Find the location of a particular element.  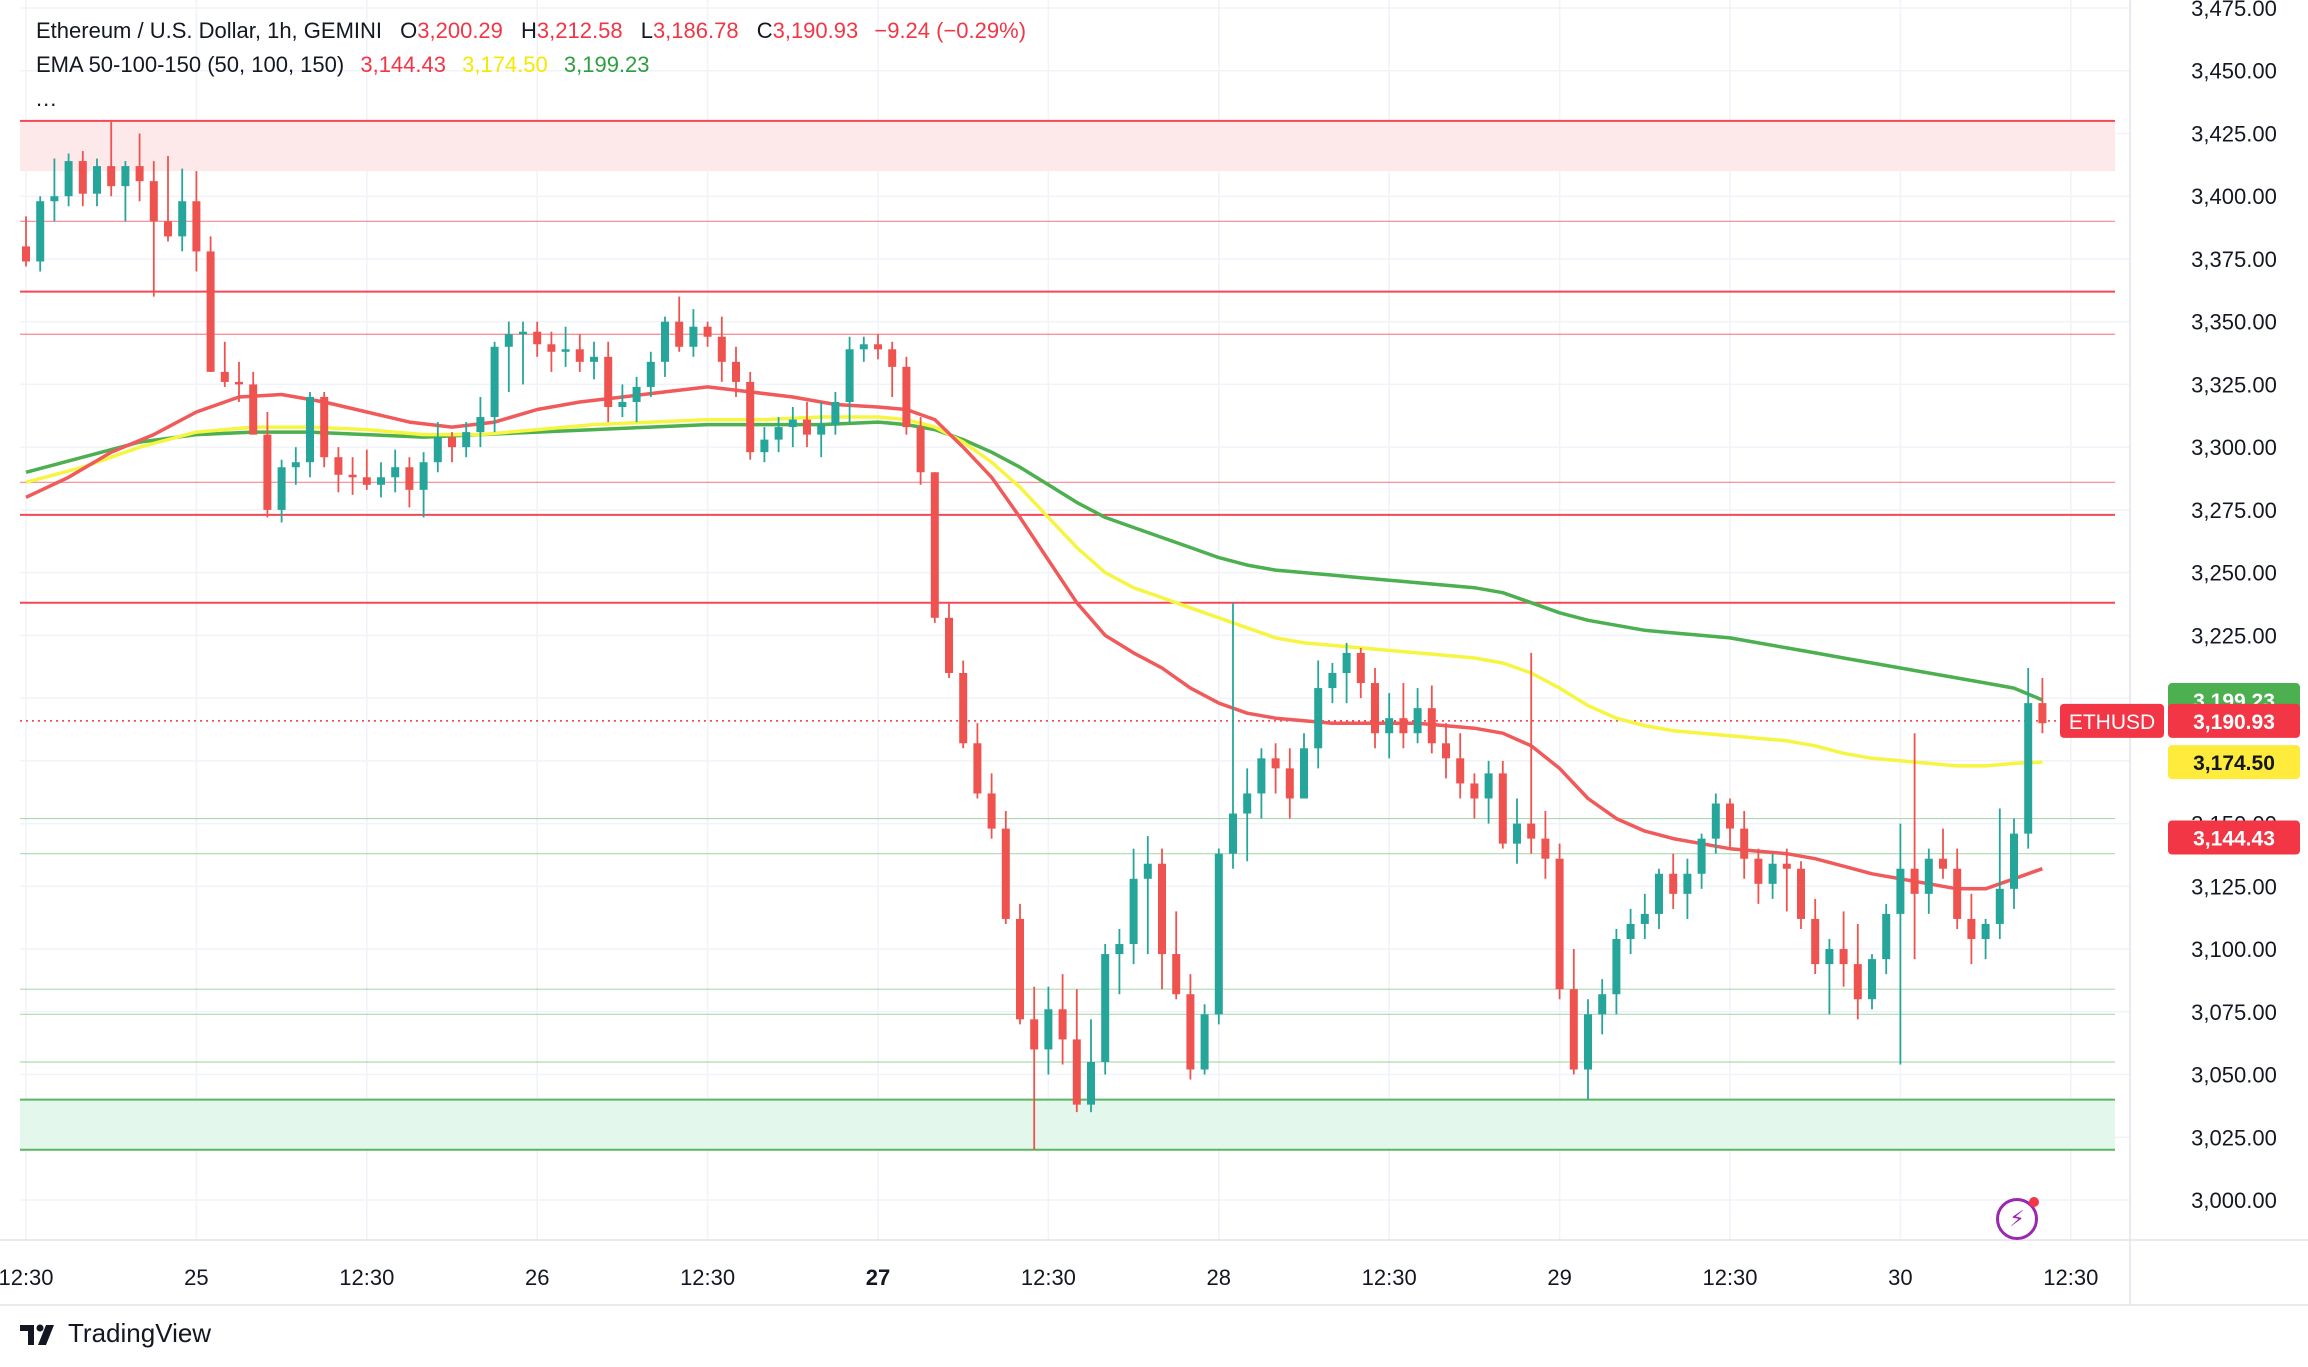

price-axis is located at coordinates (2219, 652).